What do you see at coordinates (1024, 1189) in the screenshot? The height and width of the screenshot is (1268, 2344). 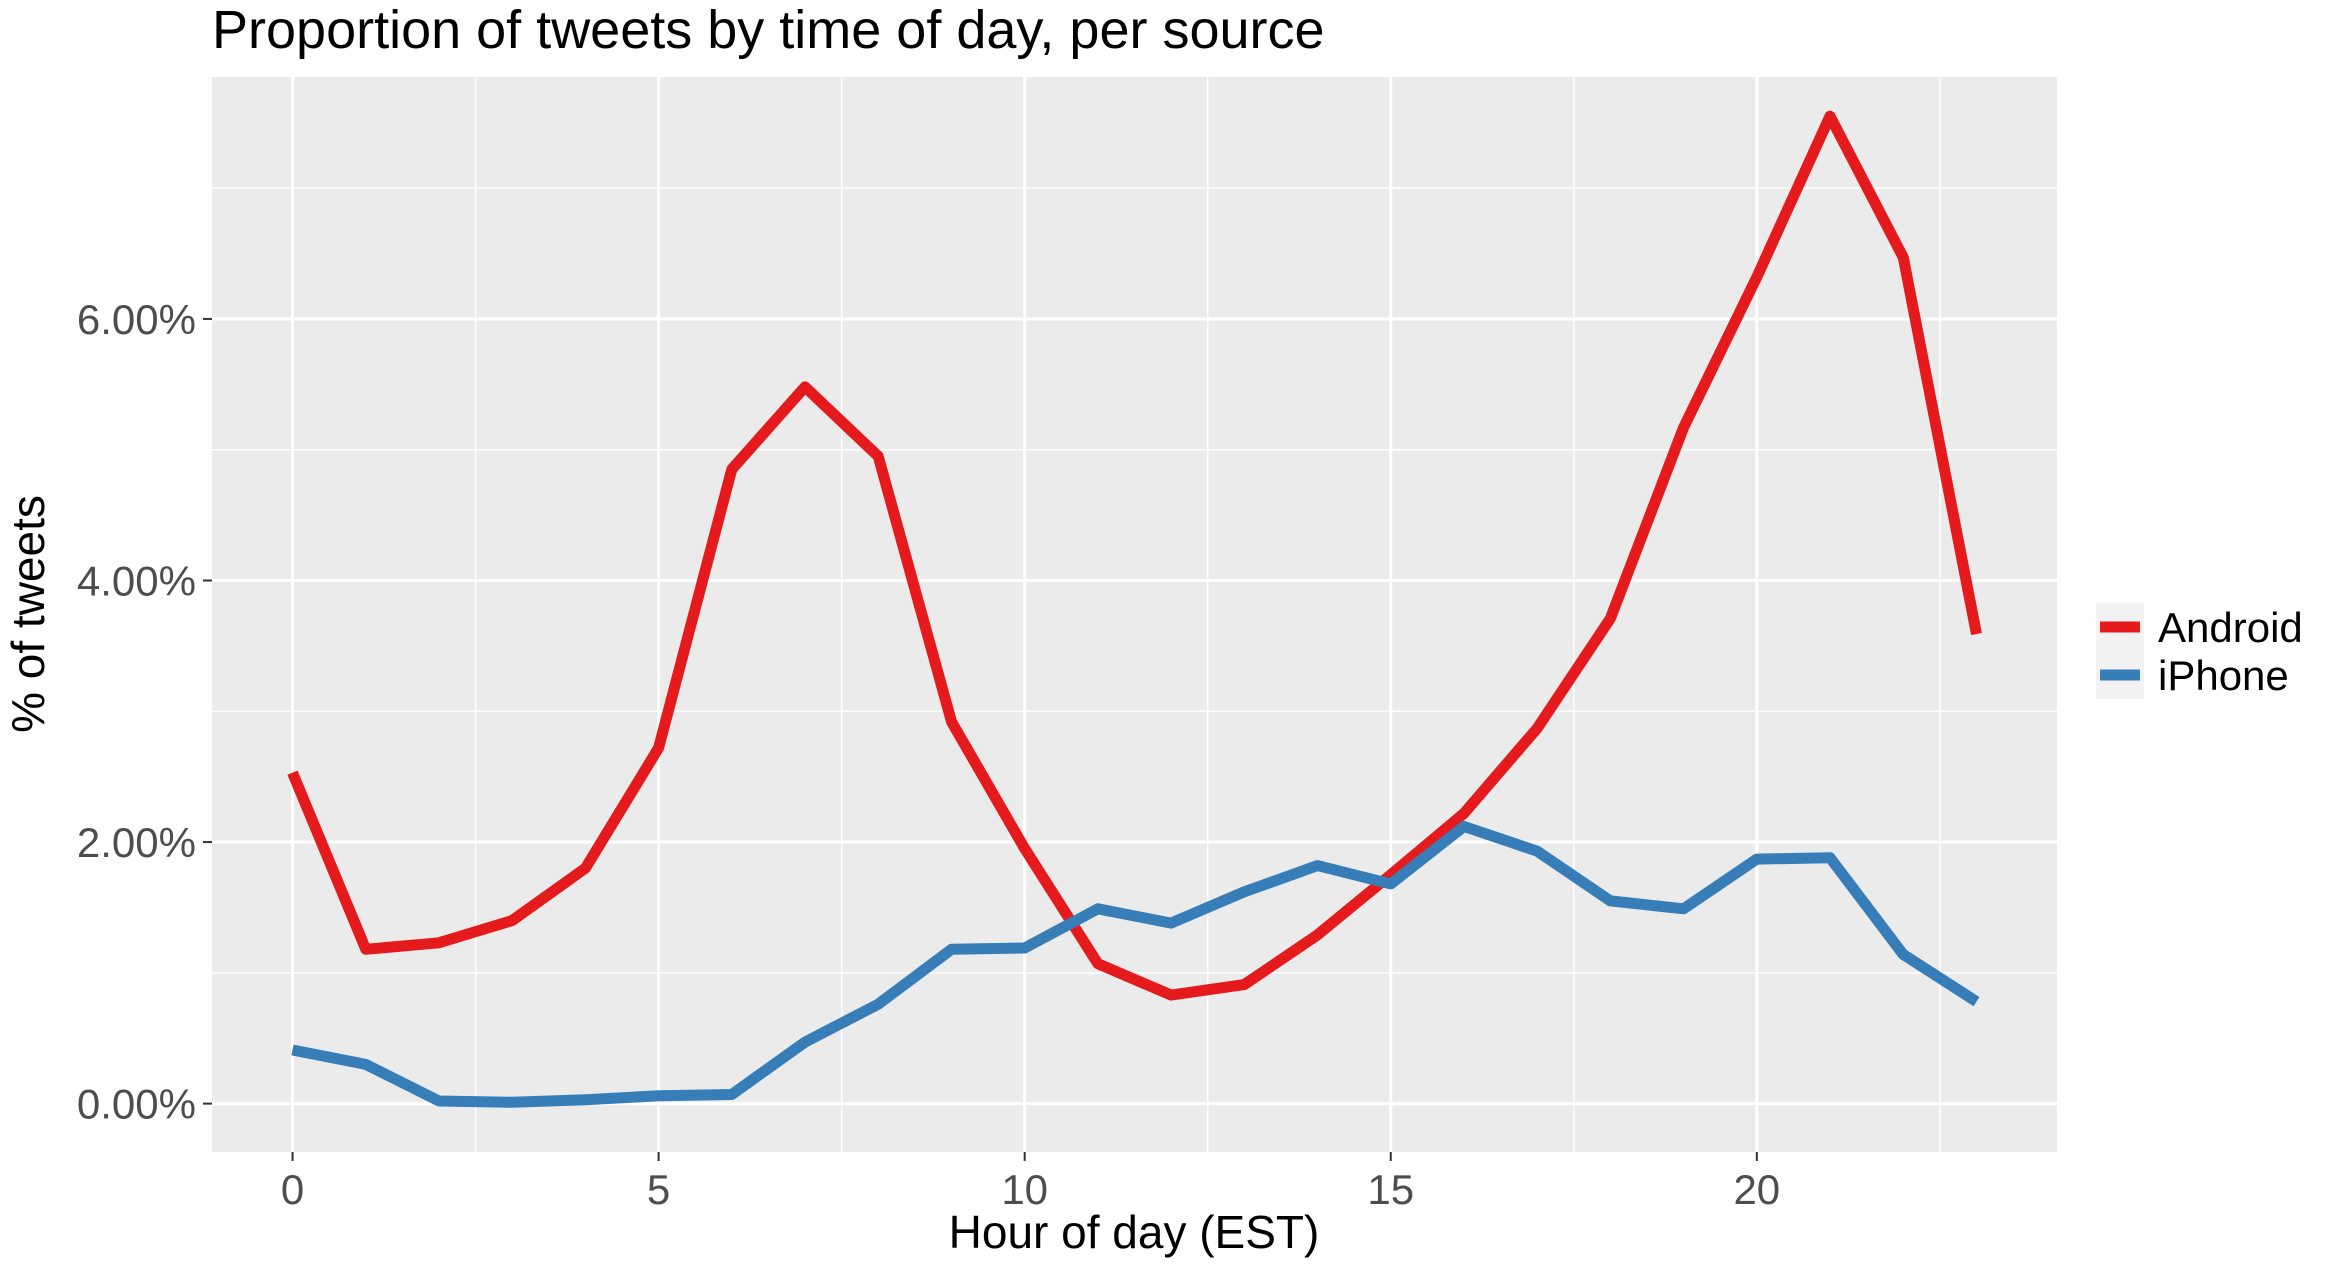 I see `x-tick-label: 10` at bounding box center [1024, 1189].